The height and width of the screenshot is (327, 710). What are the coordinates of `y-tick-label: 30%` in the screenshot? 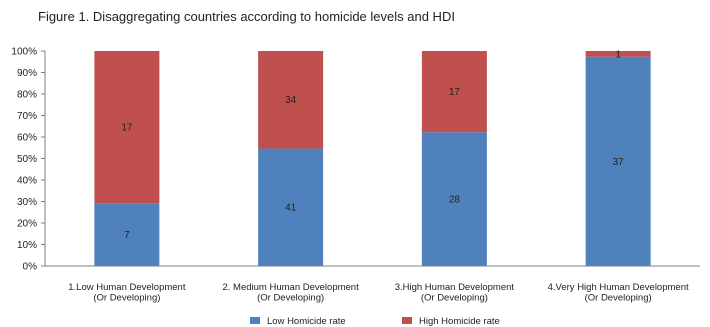 It's located at (27, 202).